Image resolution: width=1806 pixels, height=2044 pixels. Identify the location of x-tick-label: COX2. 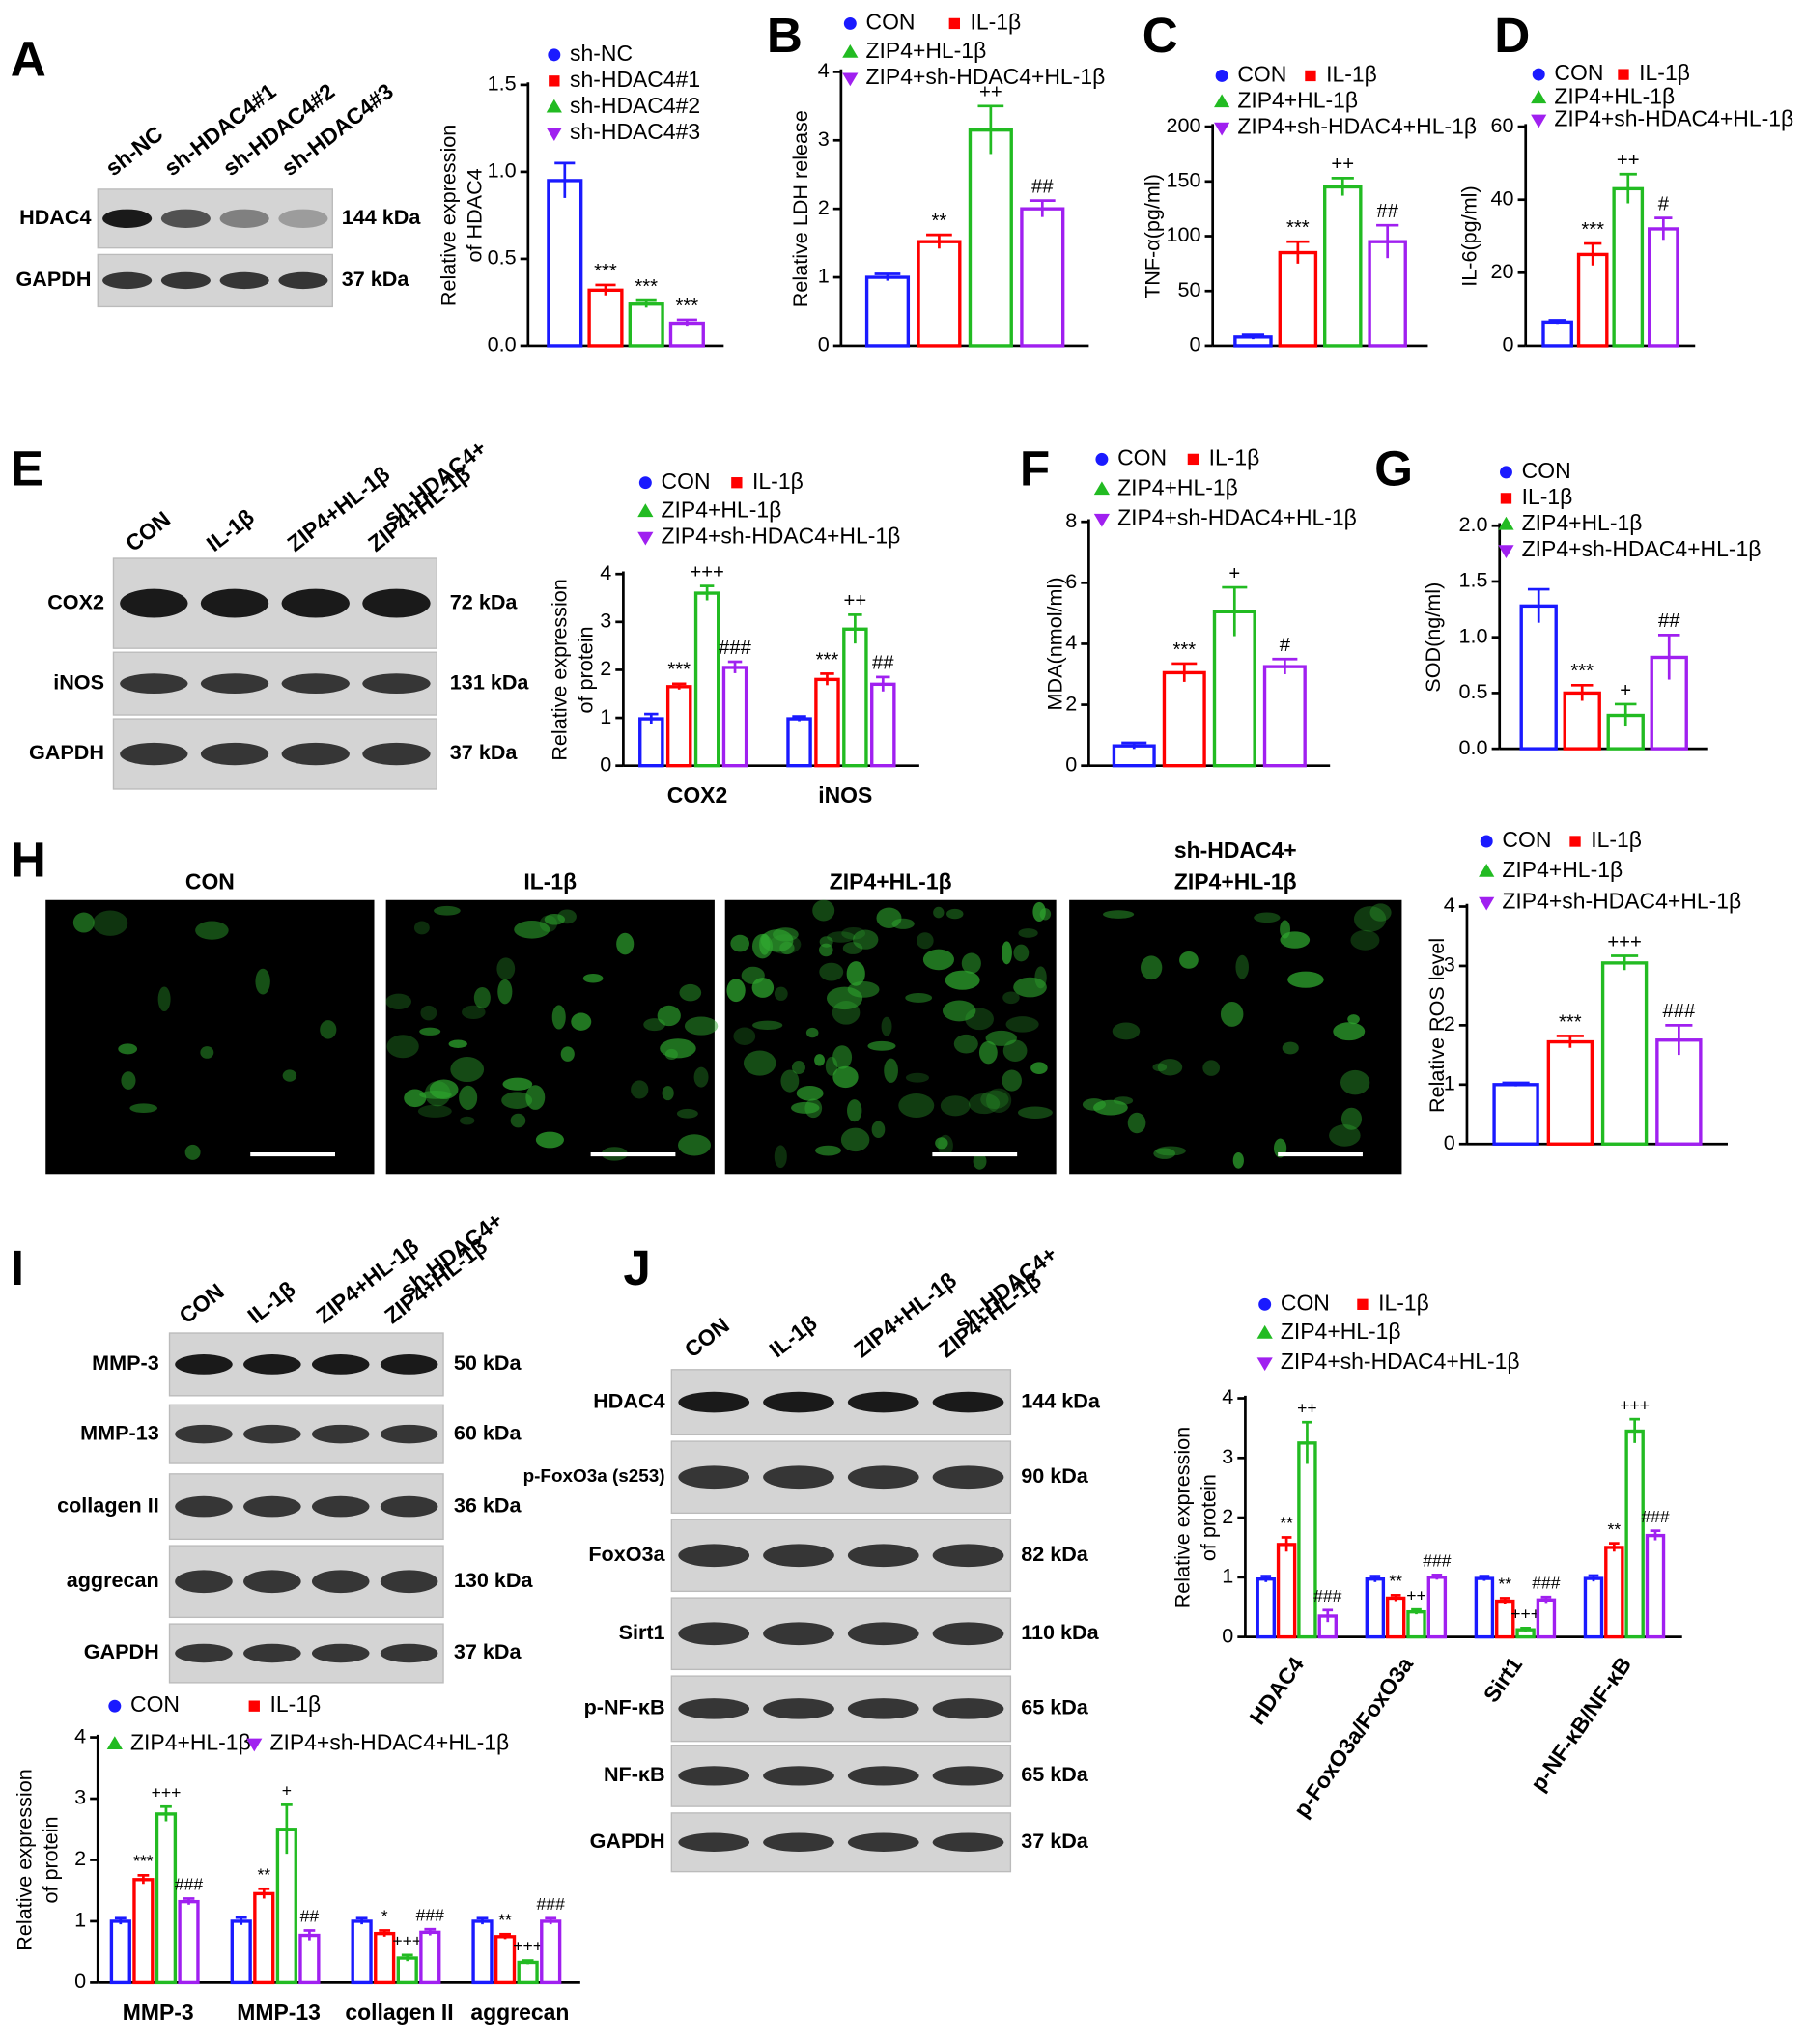
(697, 795).